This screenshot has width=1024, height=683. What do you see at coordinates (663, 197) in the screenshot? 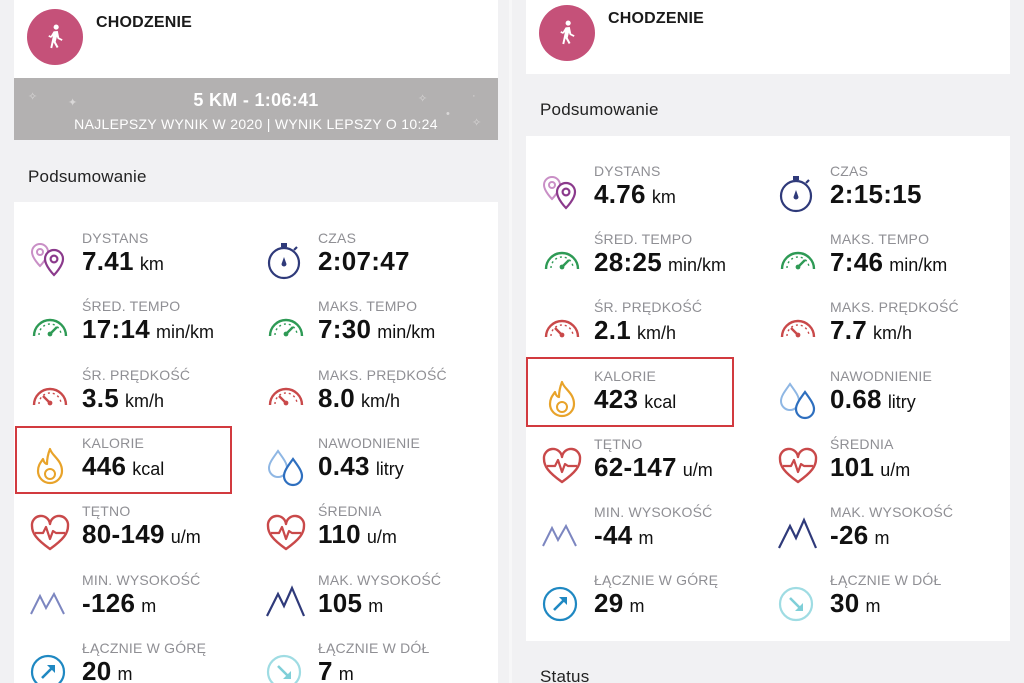
I see `metric-unit: km` at bounding box center [663, 197].